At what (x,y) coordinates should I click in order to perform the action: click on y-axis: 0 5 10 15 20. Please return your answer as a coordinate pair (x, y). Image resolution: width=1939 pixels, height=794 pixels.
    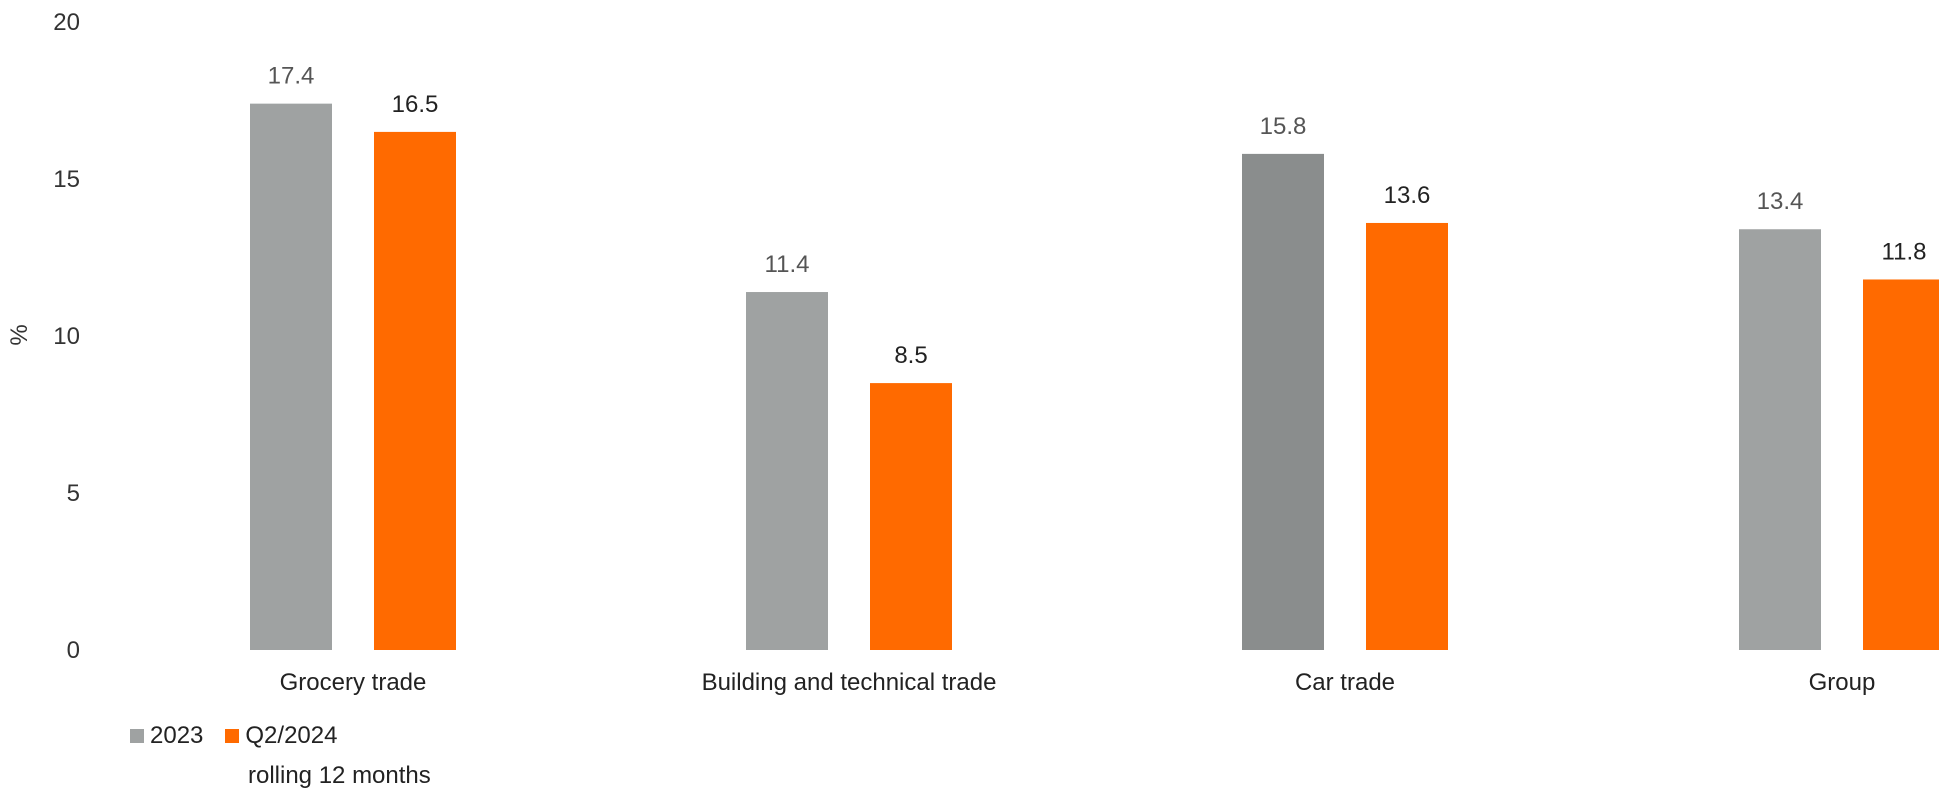
    Looking at the image, I should click on (66, 336).